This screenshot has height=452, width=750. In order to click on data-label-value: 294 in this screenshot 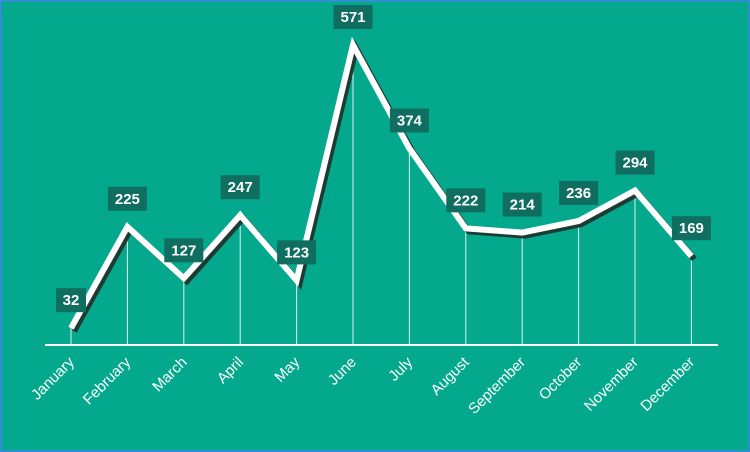, I will do `click(635, 163)`.